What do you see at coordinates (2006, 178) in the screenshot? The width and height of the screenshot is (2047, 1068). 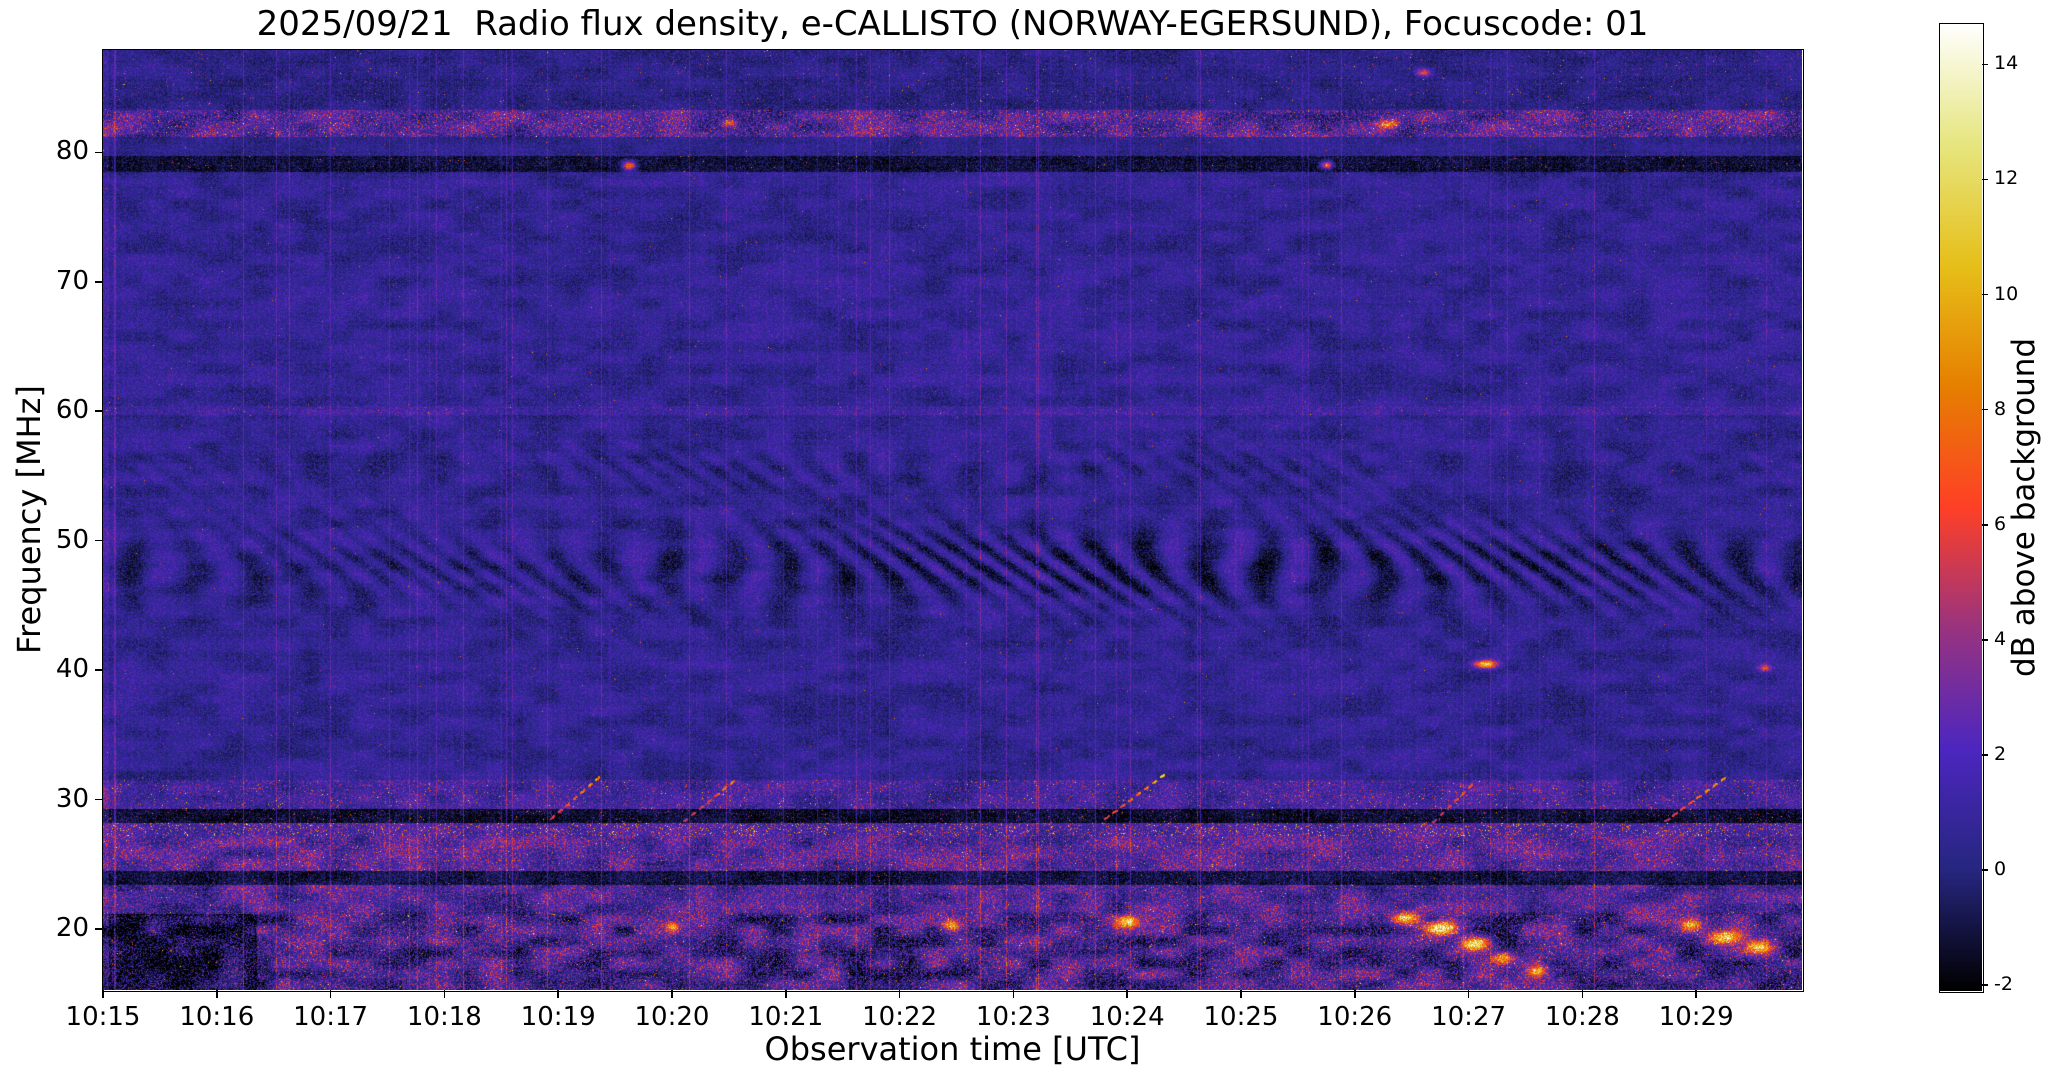 I see `colorbar-tick-label: 12` at bounding box center [2006, 178].